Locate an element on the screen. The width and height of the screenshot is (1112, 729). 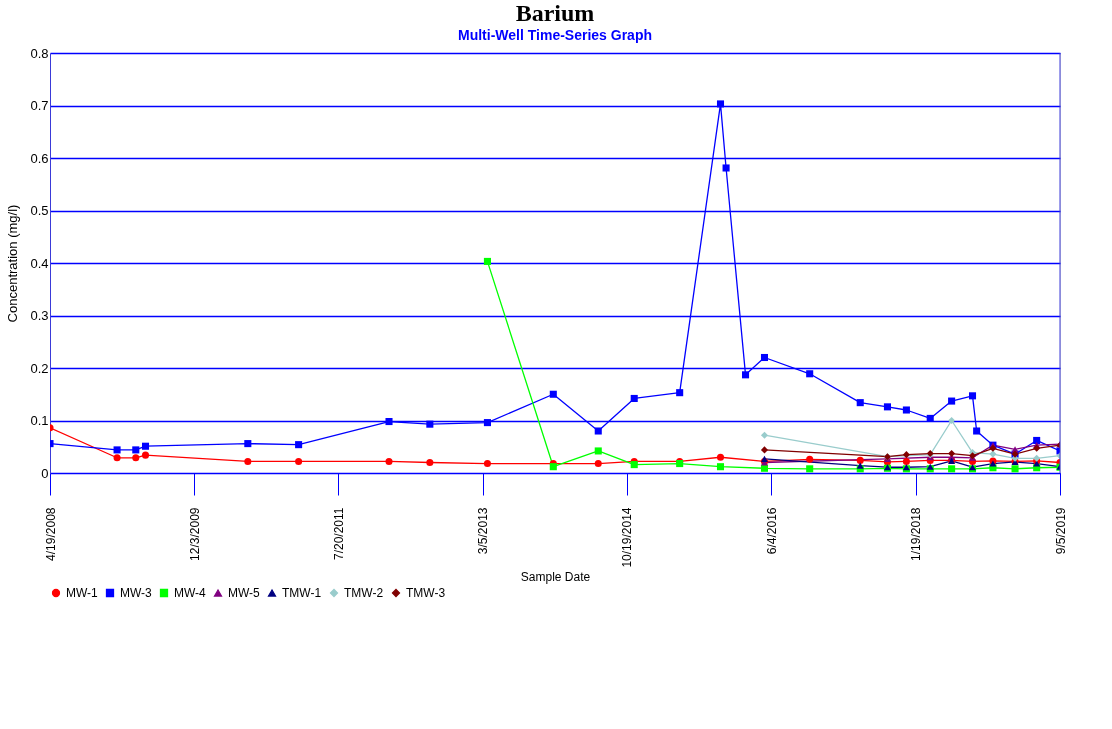
legend-label: TMW-2 is located at coordinates (364, 593).